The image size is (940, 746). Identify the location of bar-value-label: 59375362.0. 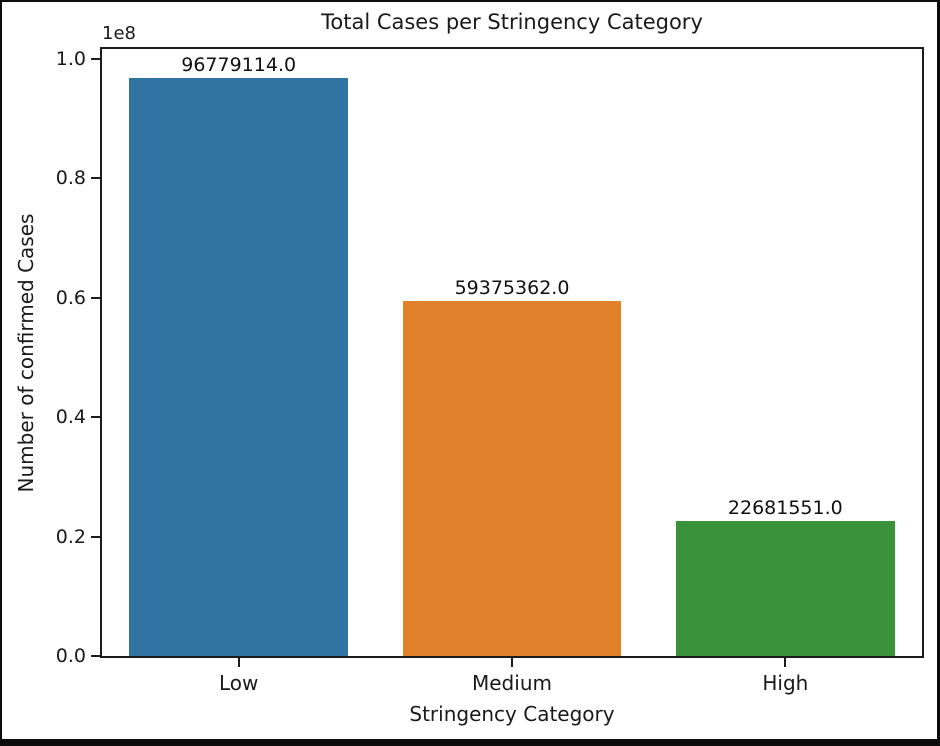
(512, 288).